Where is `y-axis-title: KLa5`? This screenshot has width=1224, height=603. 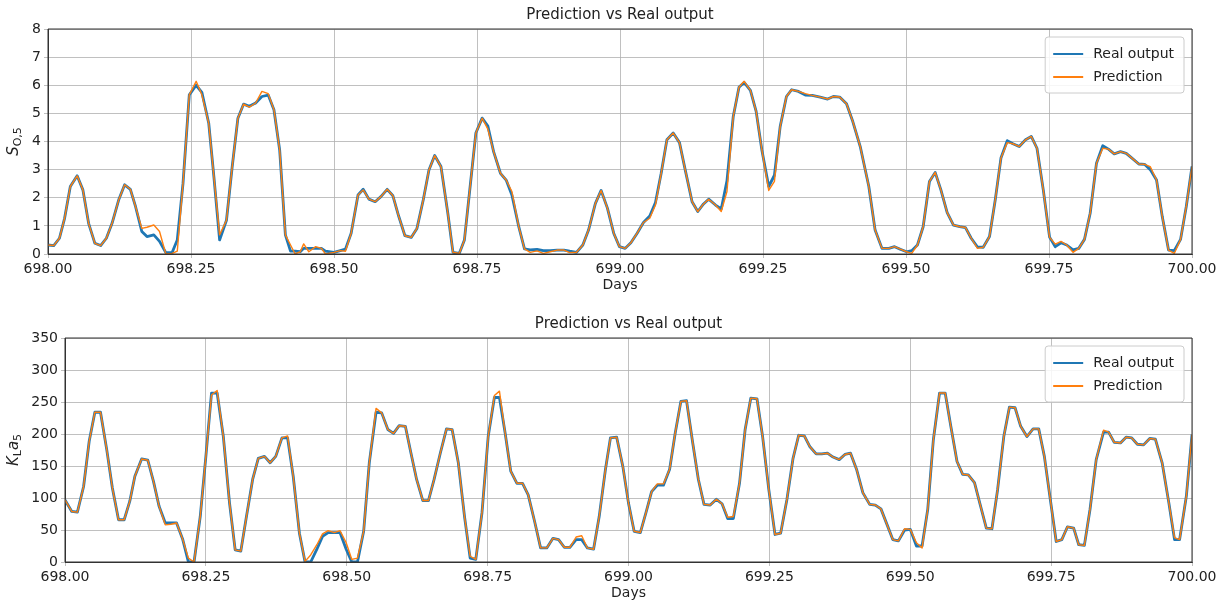 y-axis-title: KLa5 is located at coordinates (14, 450).